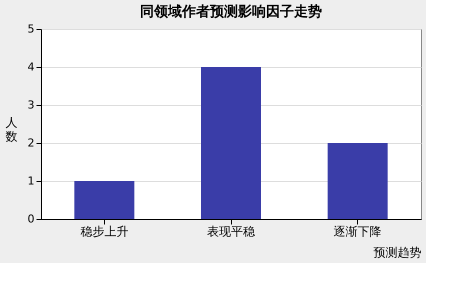 This screenshot has height=300, width=450. I want to click on y-tick-label: 3, so click(31, 105).